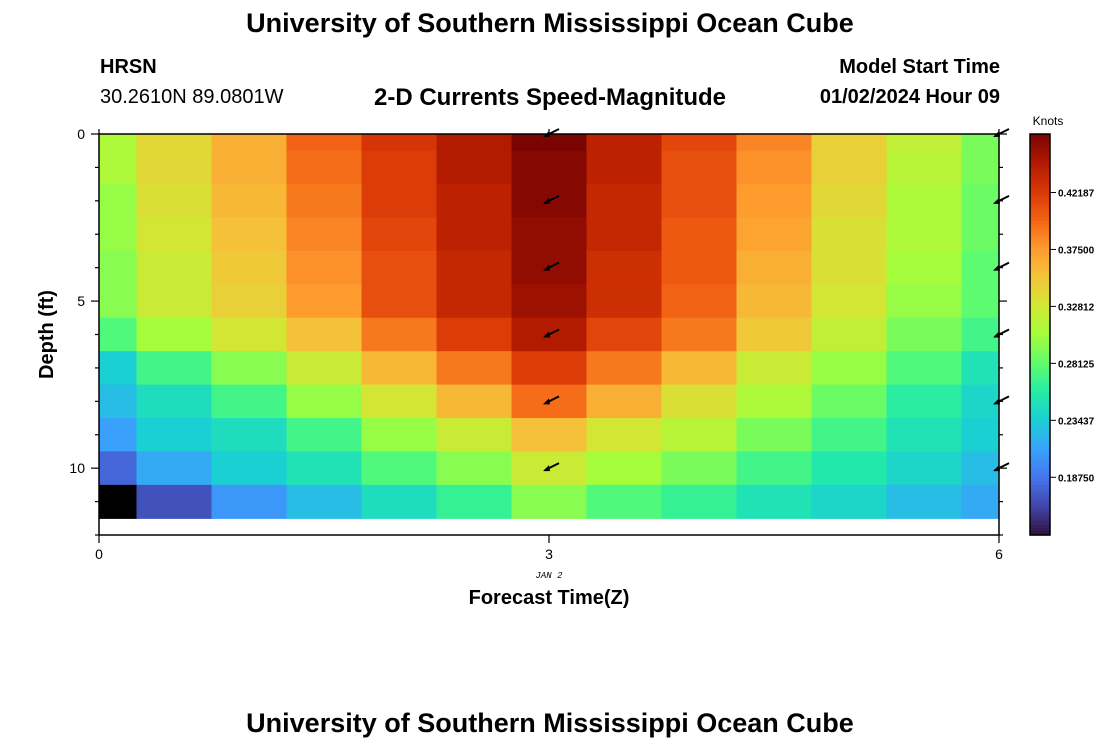  I want to click on y-axis-label: Depth (ft), so click(47, 334).